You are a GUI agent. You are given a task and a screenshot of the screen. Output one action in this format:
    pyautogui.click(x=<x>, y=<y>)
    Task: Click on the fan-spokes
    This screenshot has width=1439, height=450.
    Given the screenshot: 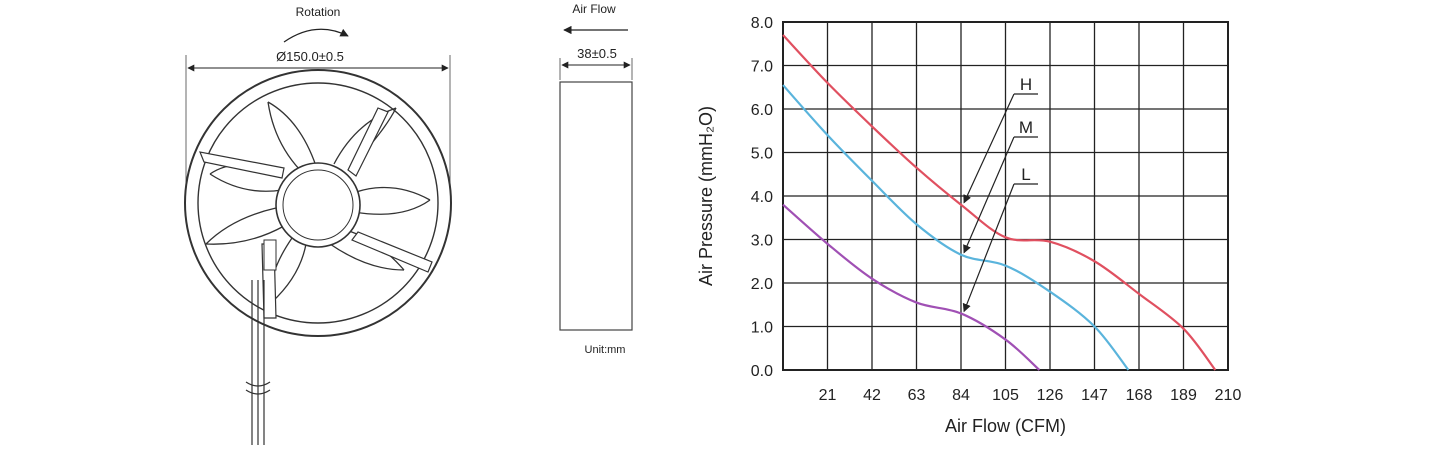 What is the action you would take?
    pyautogui.click(x=316, y=213)
    